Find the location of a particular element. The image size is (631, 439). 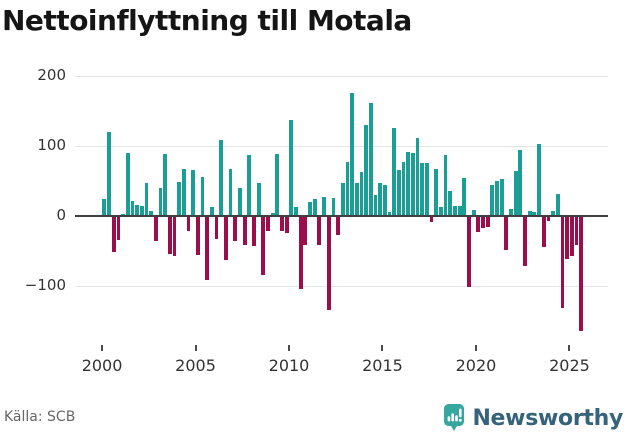

x-axis-label: 2005 is located at coordinates (195, 365).